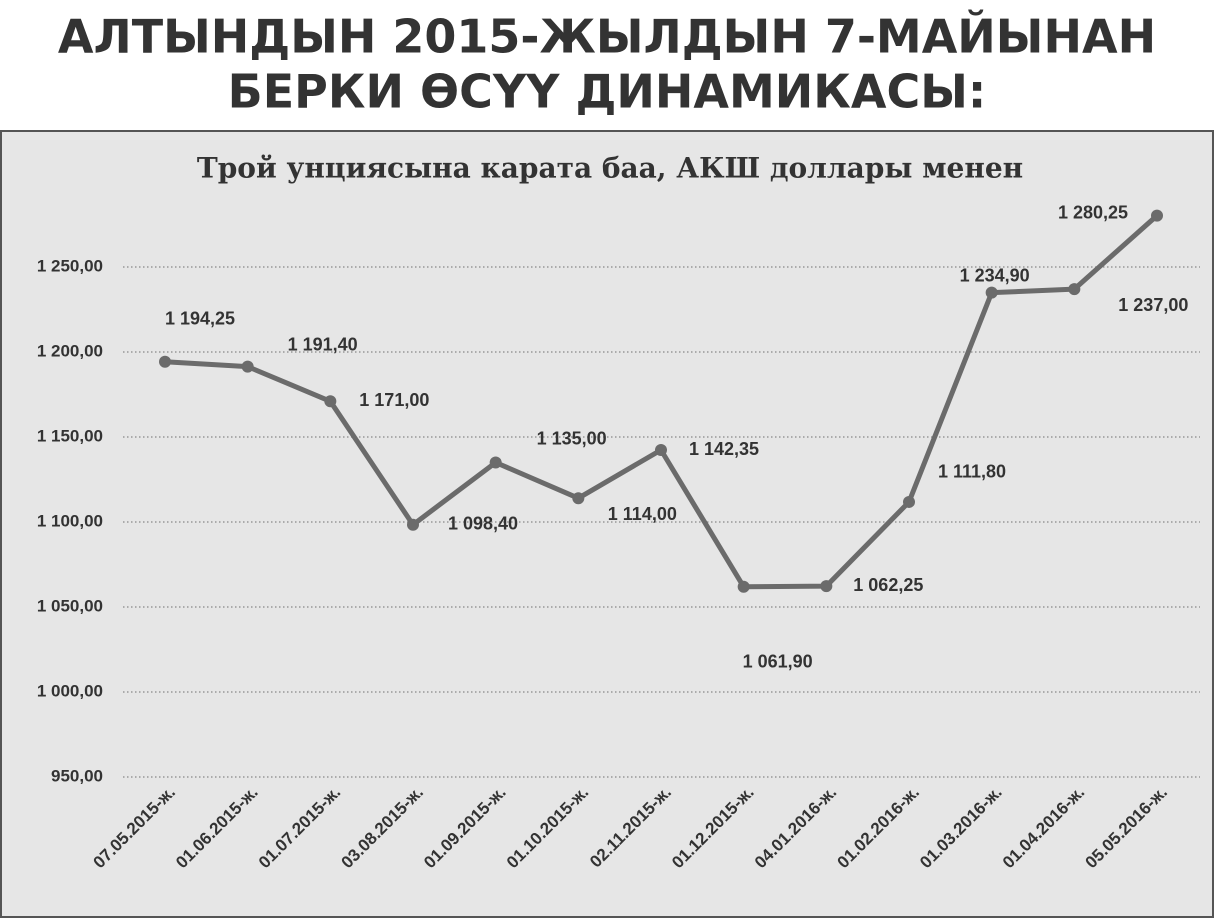 The image size is (1214, 924). I want to click on value-label: 1 111,80, so click(972, 472).